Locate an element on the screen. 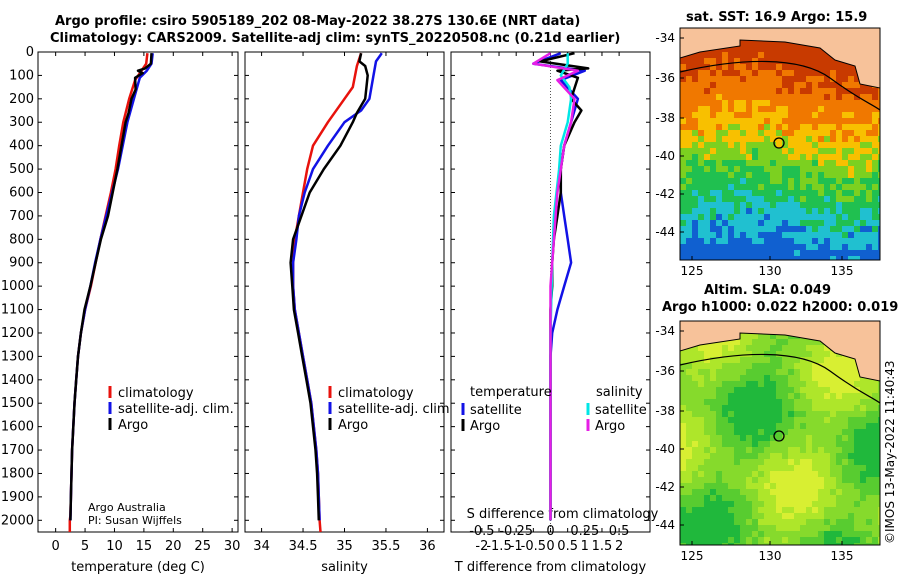 The width and height of the screenshot is (900, 580). x-tick-label: -0.5 is located at coordinates (533, 546).